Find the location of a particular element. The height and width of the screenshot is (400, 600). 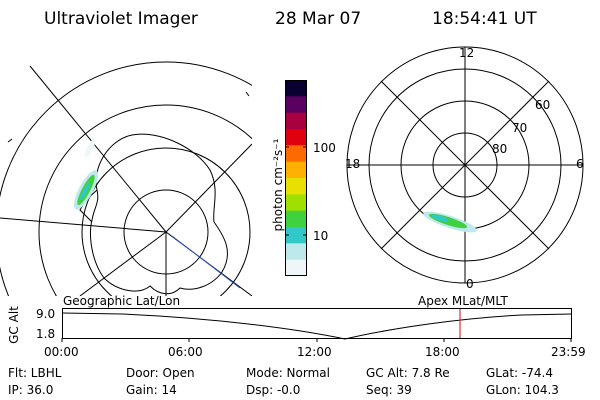

glon-info: GLon: 104.3 is located at coordinates (522, 390).